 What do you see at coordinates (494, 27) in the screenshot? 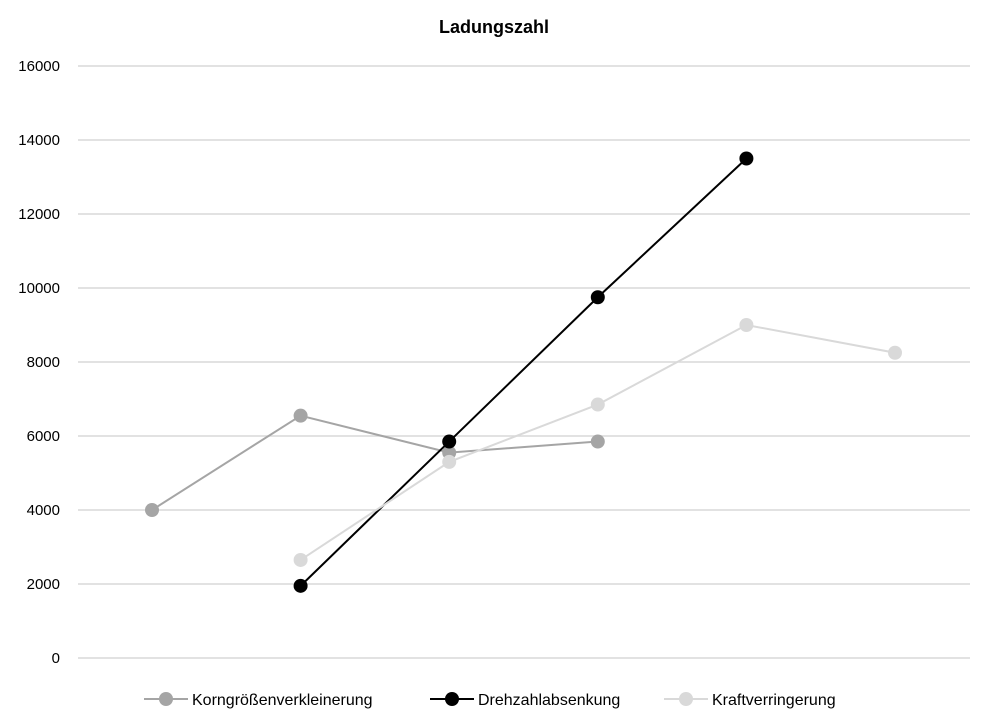
I see `chart-title: Ladungszahl` at bounding box center [494, 27].